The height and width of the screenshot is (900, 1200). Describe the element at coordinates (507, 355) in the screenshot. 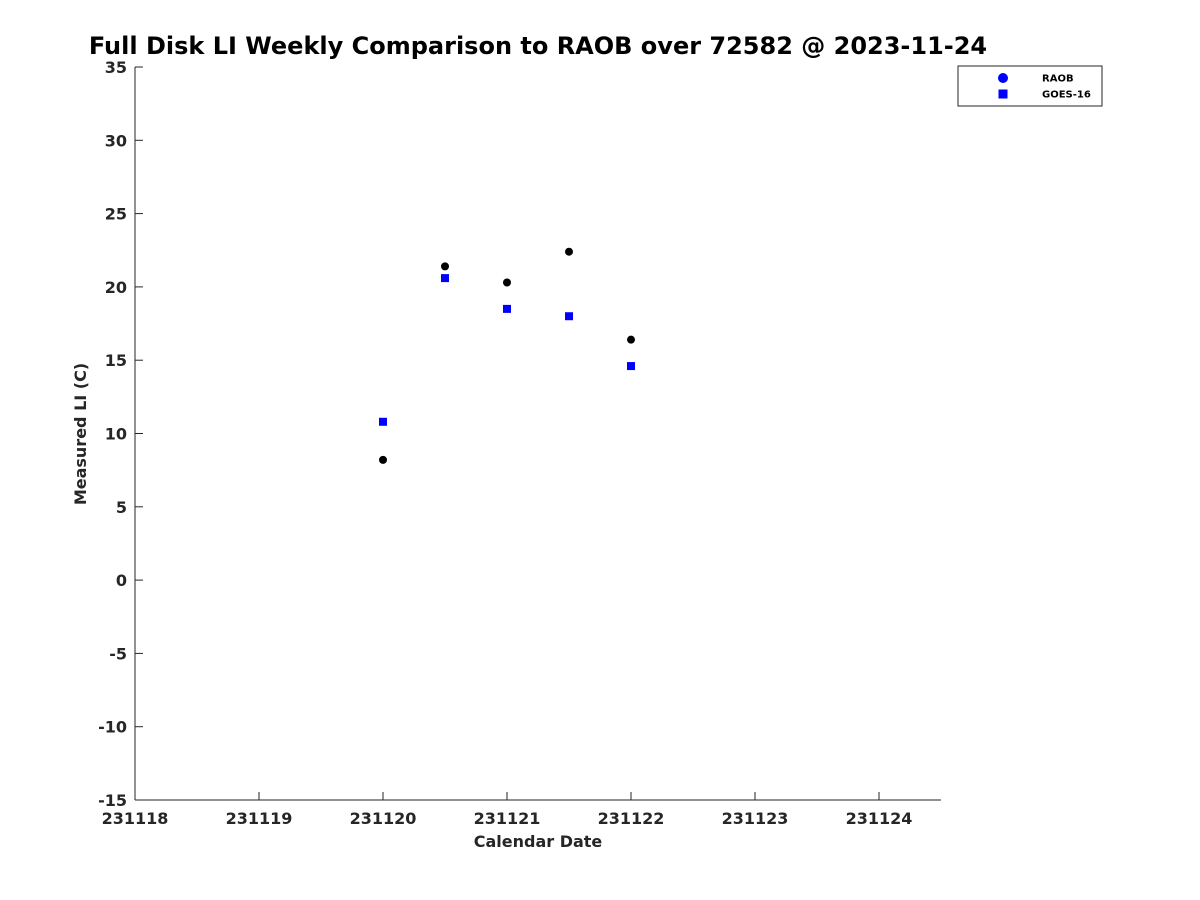

I see `plot-marks` at that location.